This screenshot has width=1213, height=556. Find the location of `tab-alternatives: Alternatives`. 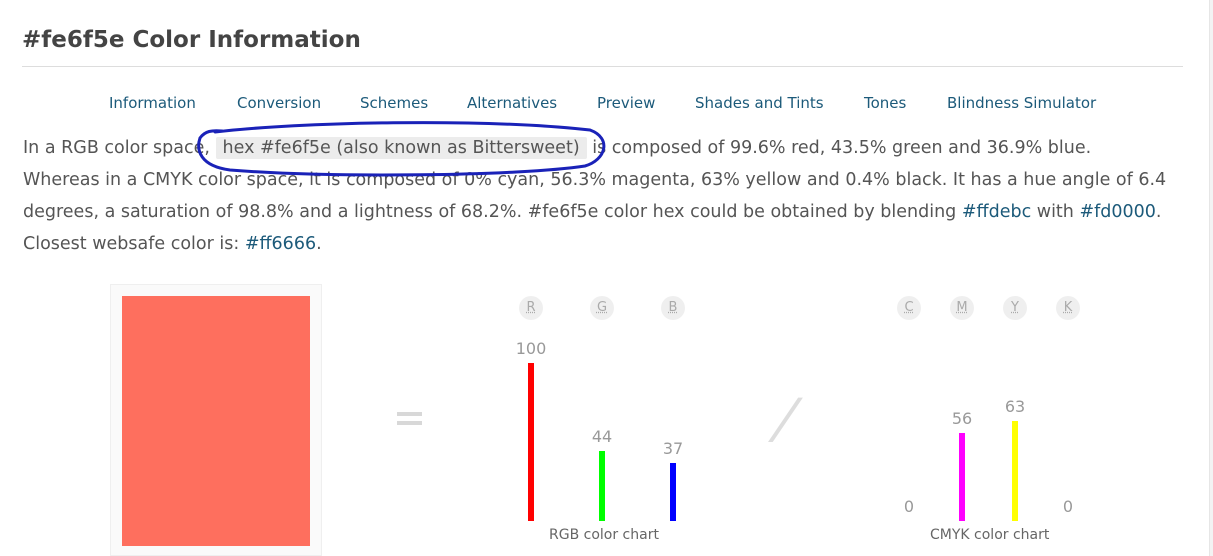

tab-alternatives: Alternatives is located at coordinates (512, 103).